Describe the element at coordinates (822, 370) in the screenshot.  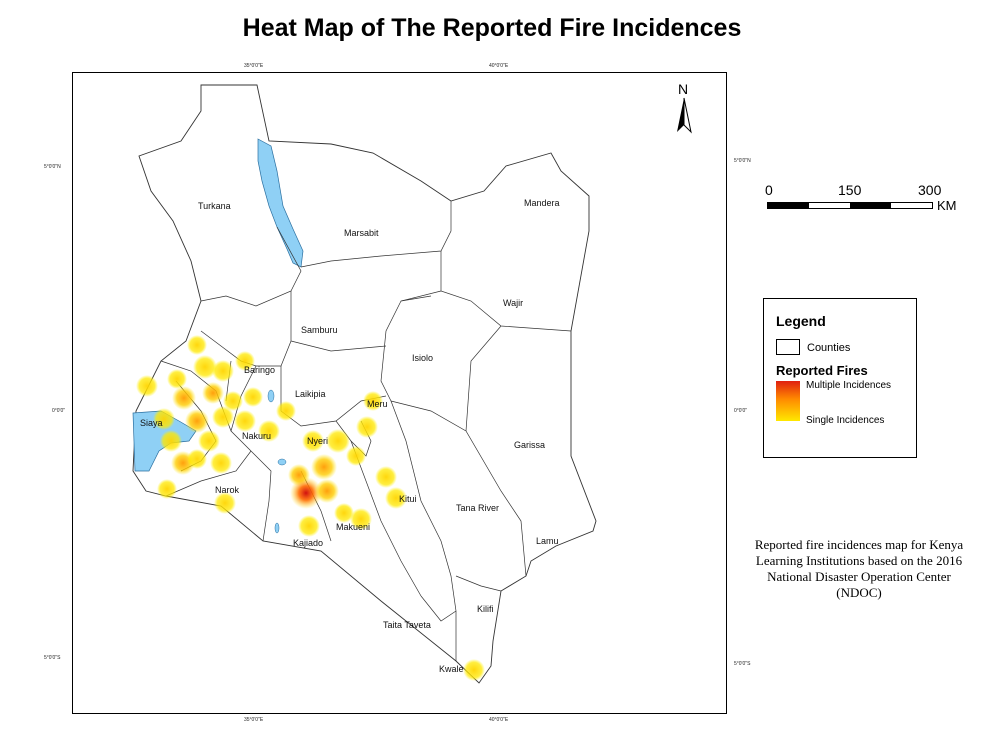
I see `reported-fires-title: Reported Fires` at that location.